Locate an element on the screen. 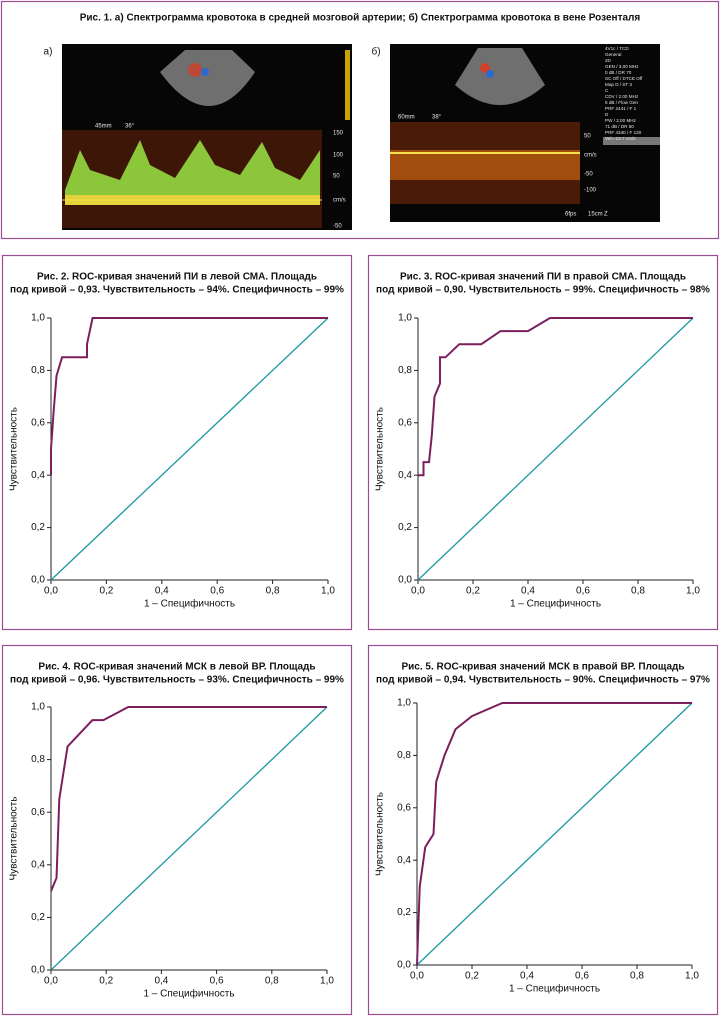 This screenshot has width=720, height=1021. image-text: 36° is located at coordinates (130, 127).